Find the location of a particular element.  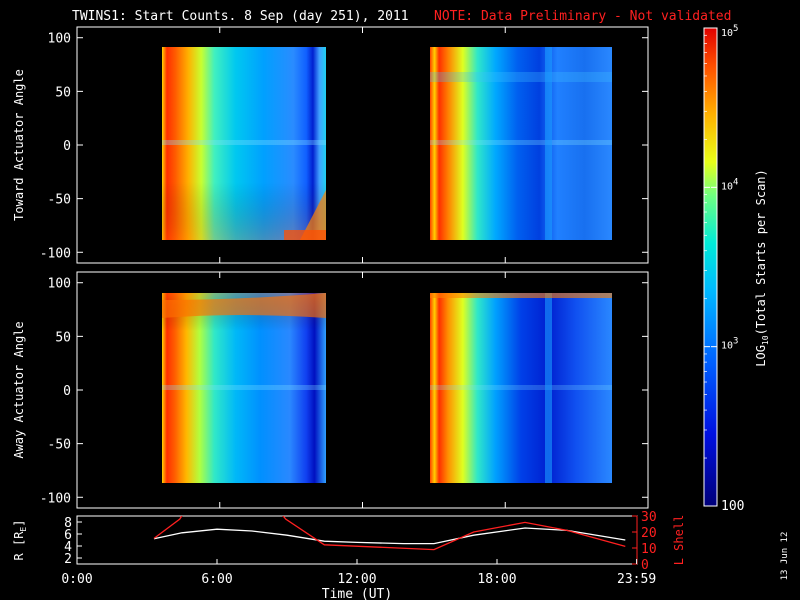

y-tick-label: 2 is located at coordinates (68, 559).